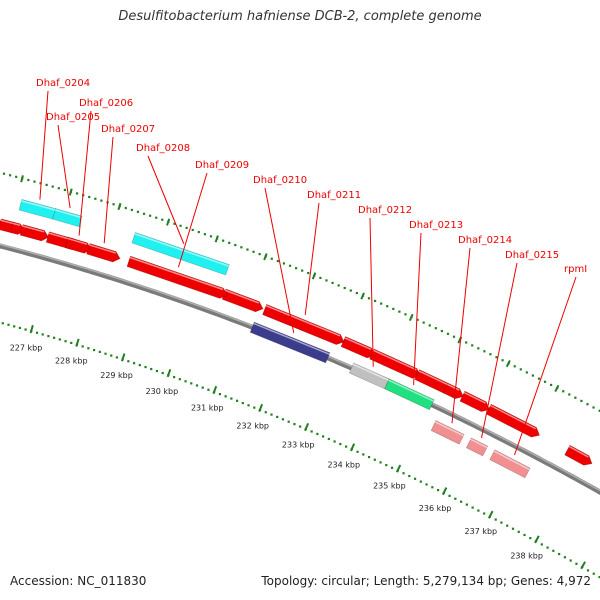  Describe the element at coordinates (343, 464) in the screenshot. I see `kbp-label: 234 kbp` at that location.